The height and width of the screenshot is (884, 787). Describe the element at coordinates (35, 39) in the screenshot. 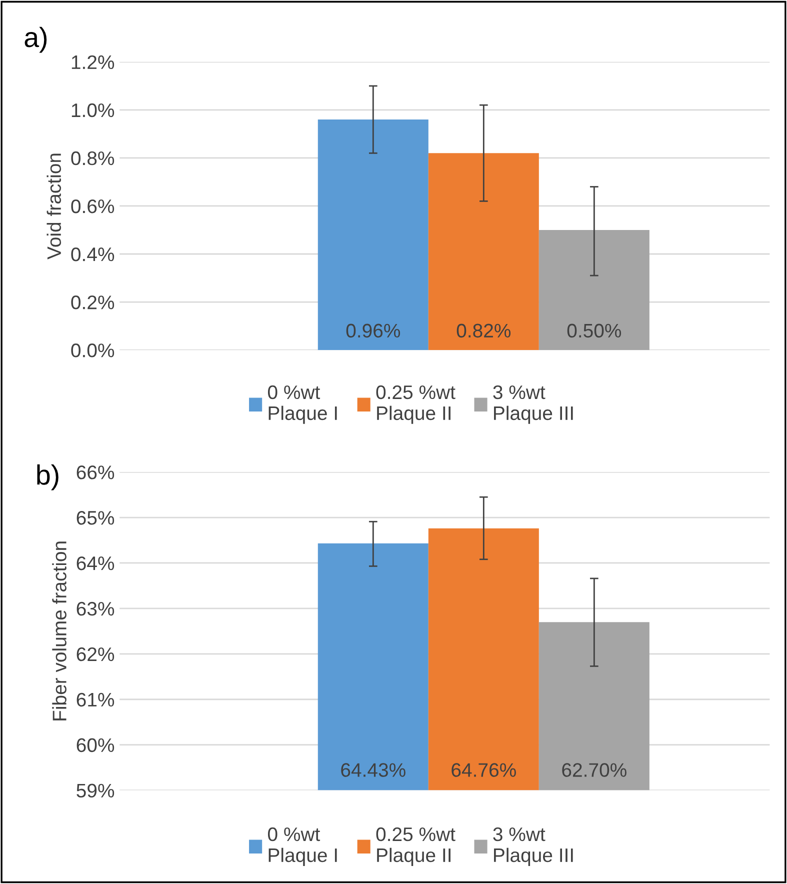

I see `text: a)` at that location.